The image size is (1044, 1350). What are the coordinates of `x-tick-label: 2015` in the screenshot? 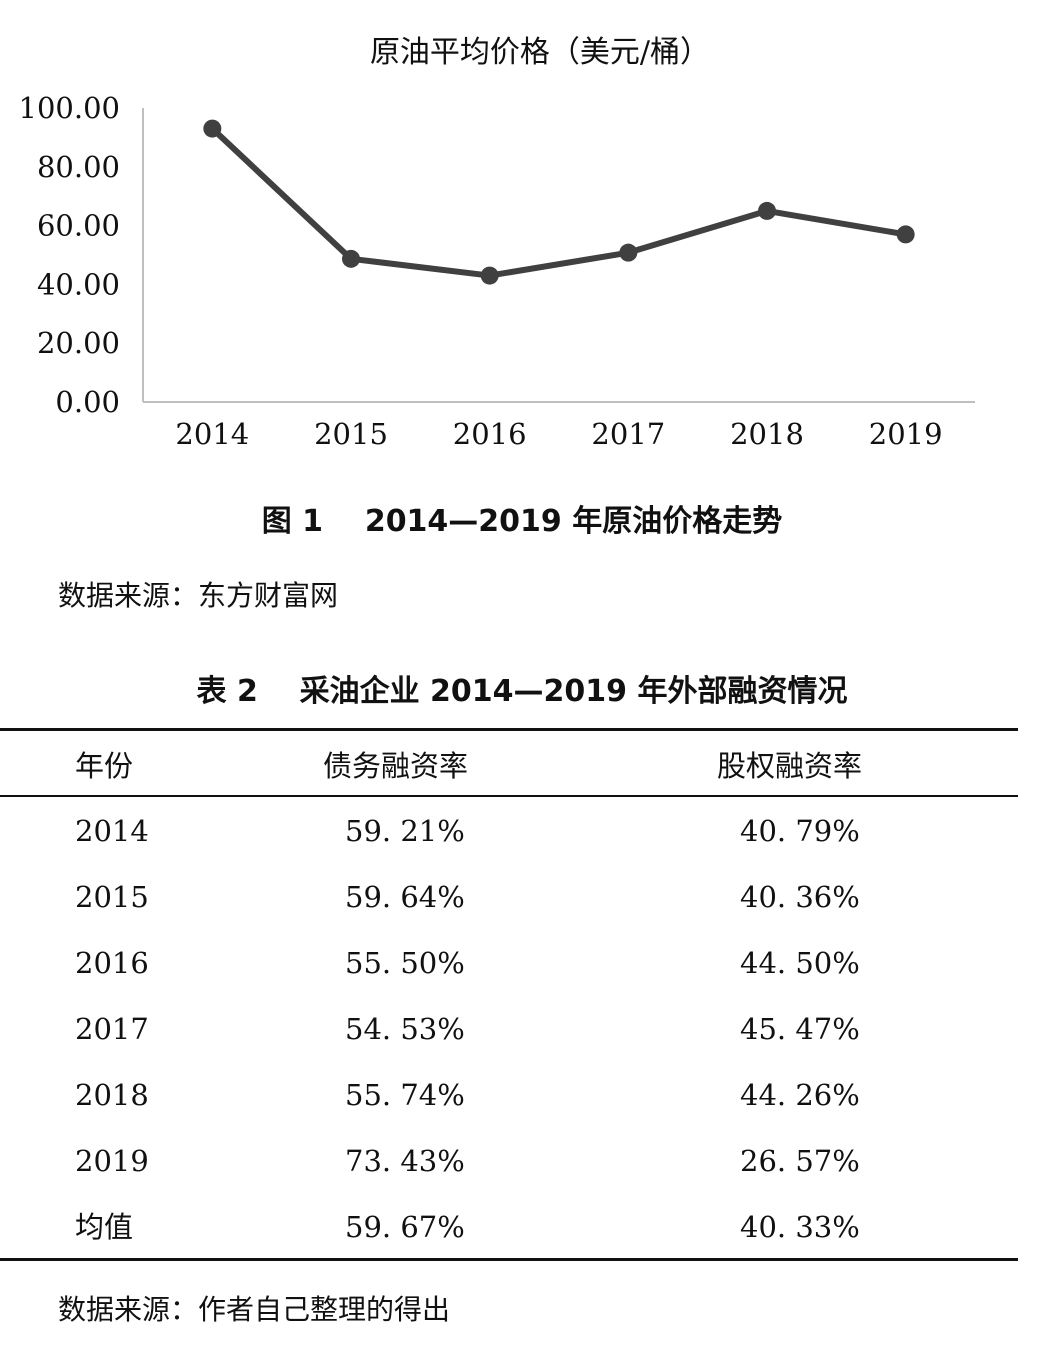 It's located at (351, 434).